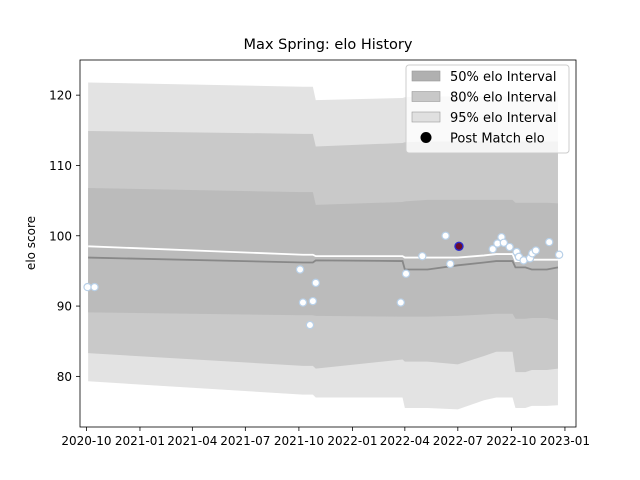 Image resolution: width=640 pixels, height=480 pixels. What do you see at coordinates (328, 45) in the screenshot?
I see `chart-title: Max Spring: elo History` at bounding box center [328, 45].